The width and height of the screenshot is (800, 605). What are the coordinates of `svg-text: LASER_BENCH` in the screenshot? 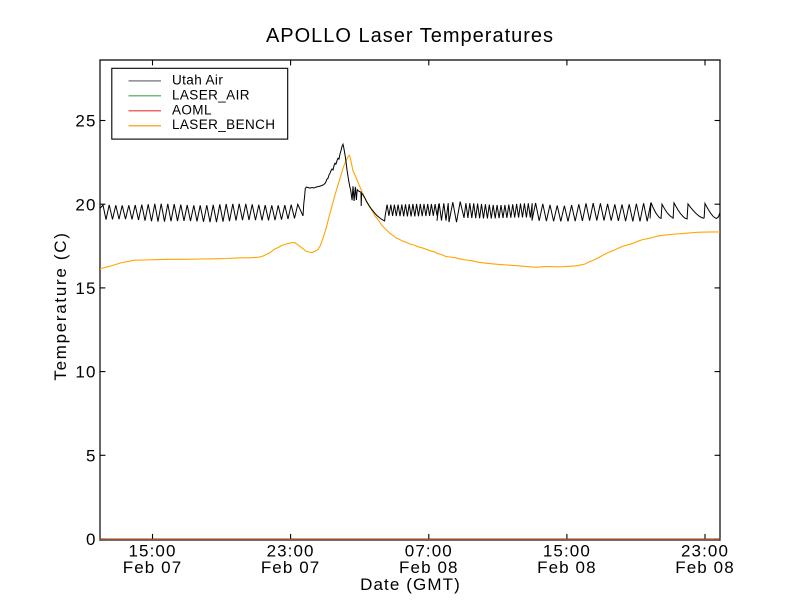 It's located at (223, 124).